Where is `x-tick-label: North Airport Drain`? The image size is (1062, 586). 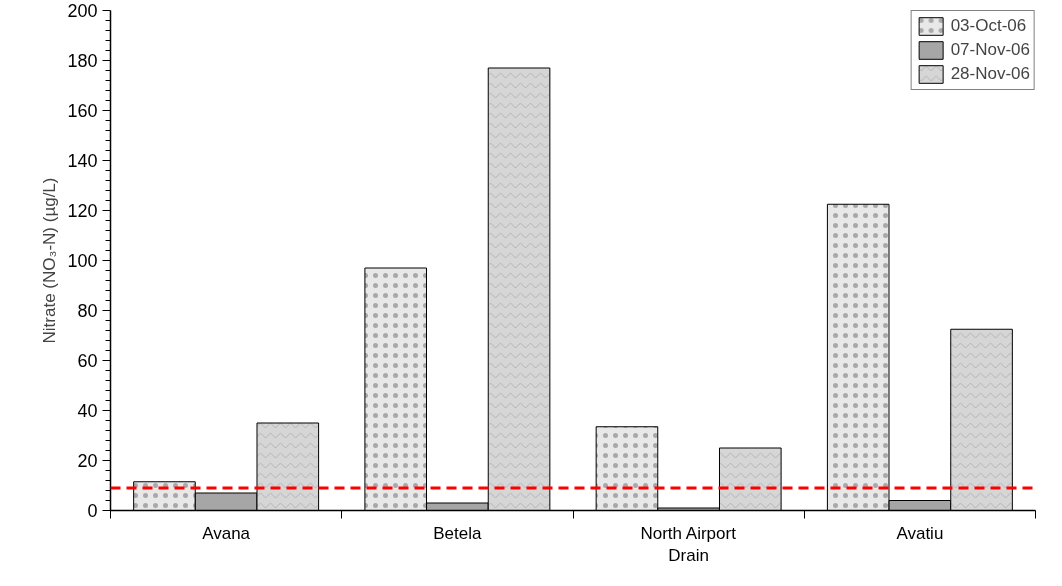
x-tick-label: North Airport Drain is located at coordinates (688, 544).